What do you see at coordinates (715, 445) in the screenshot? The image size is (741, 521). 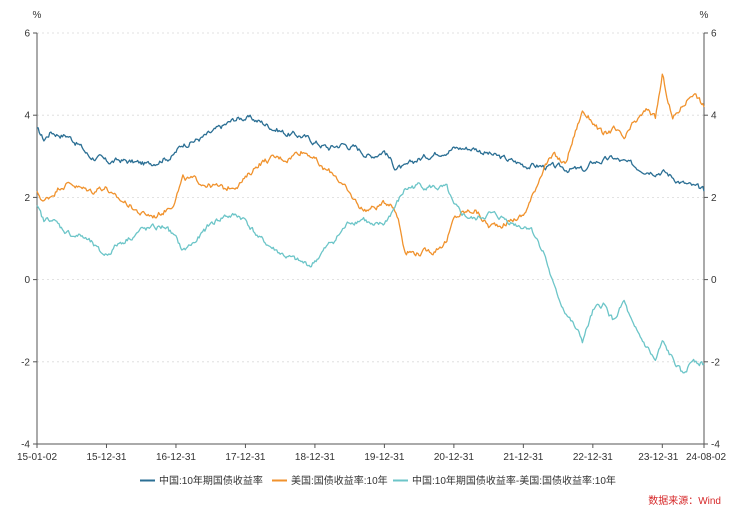 I see `y-tick-label-right: -4` at bounding box center [715, 445].